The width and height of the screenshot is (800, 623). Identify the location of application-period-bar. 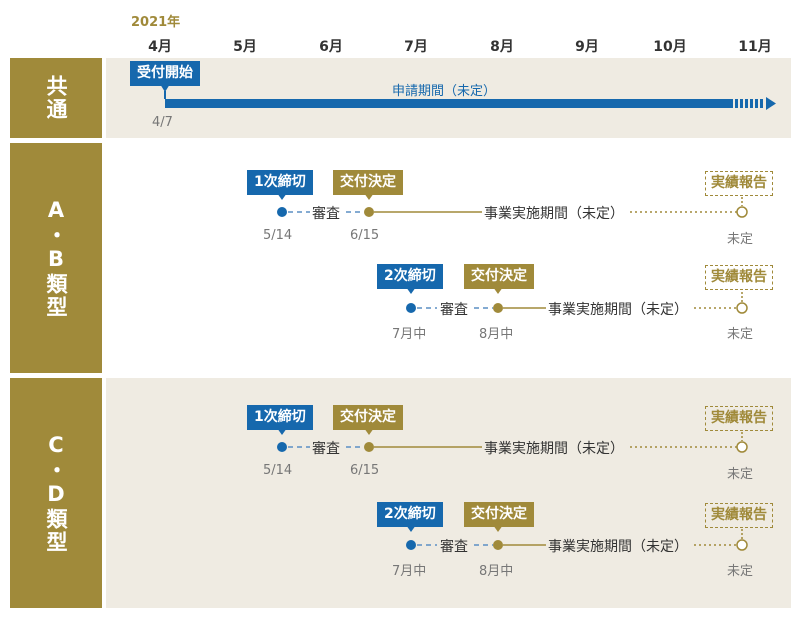
(449, 103).